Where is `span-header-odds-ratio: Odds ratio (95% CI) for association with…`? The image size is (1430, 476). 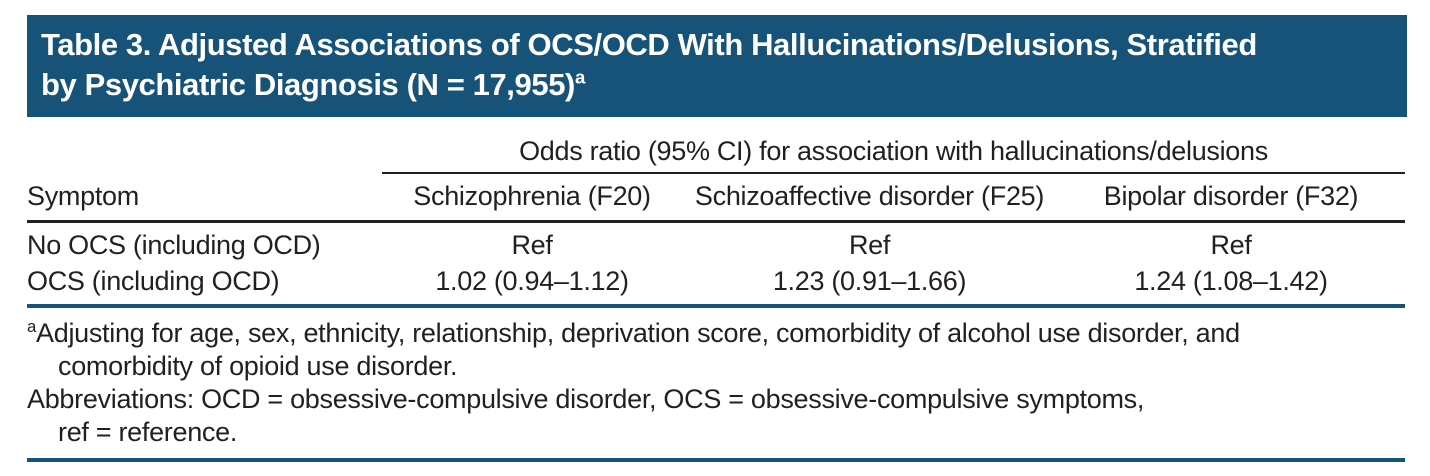 span-header-odds-ratio: Odds ratio (95% CI) for association with… is located at coordinates (894, 152).